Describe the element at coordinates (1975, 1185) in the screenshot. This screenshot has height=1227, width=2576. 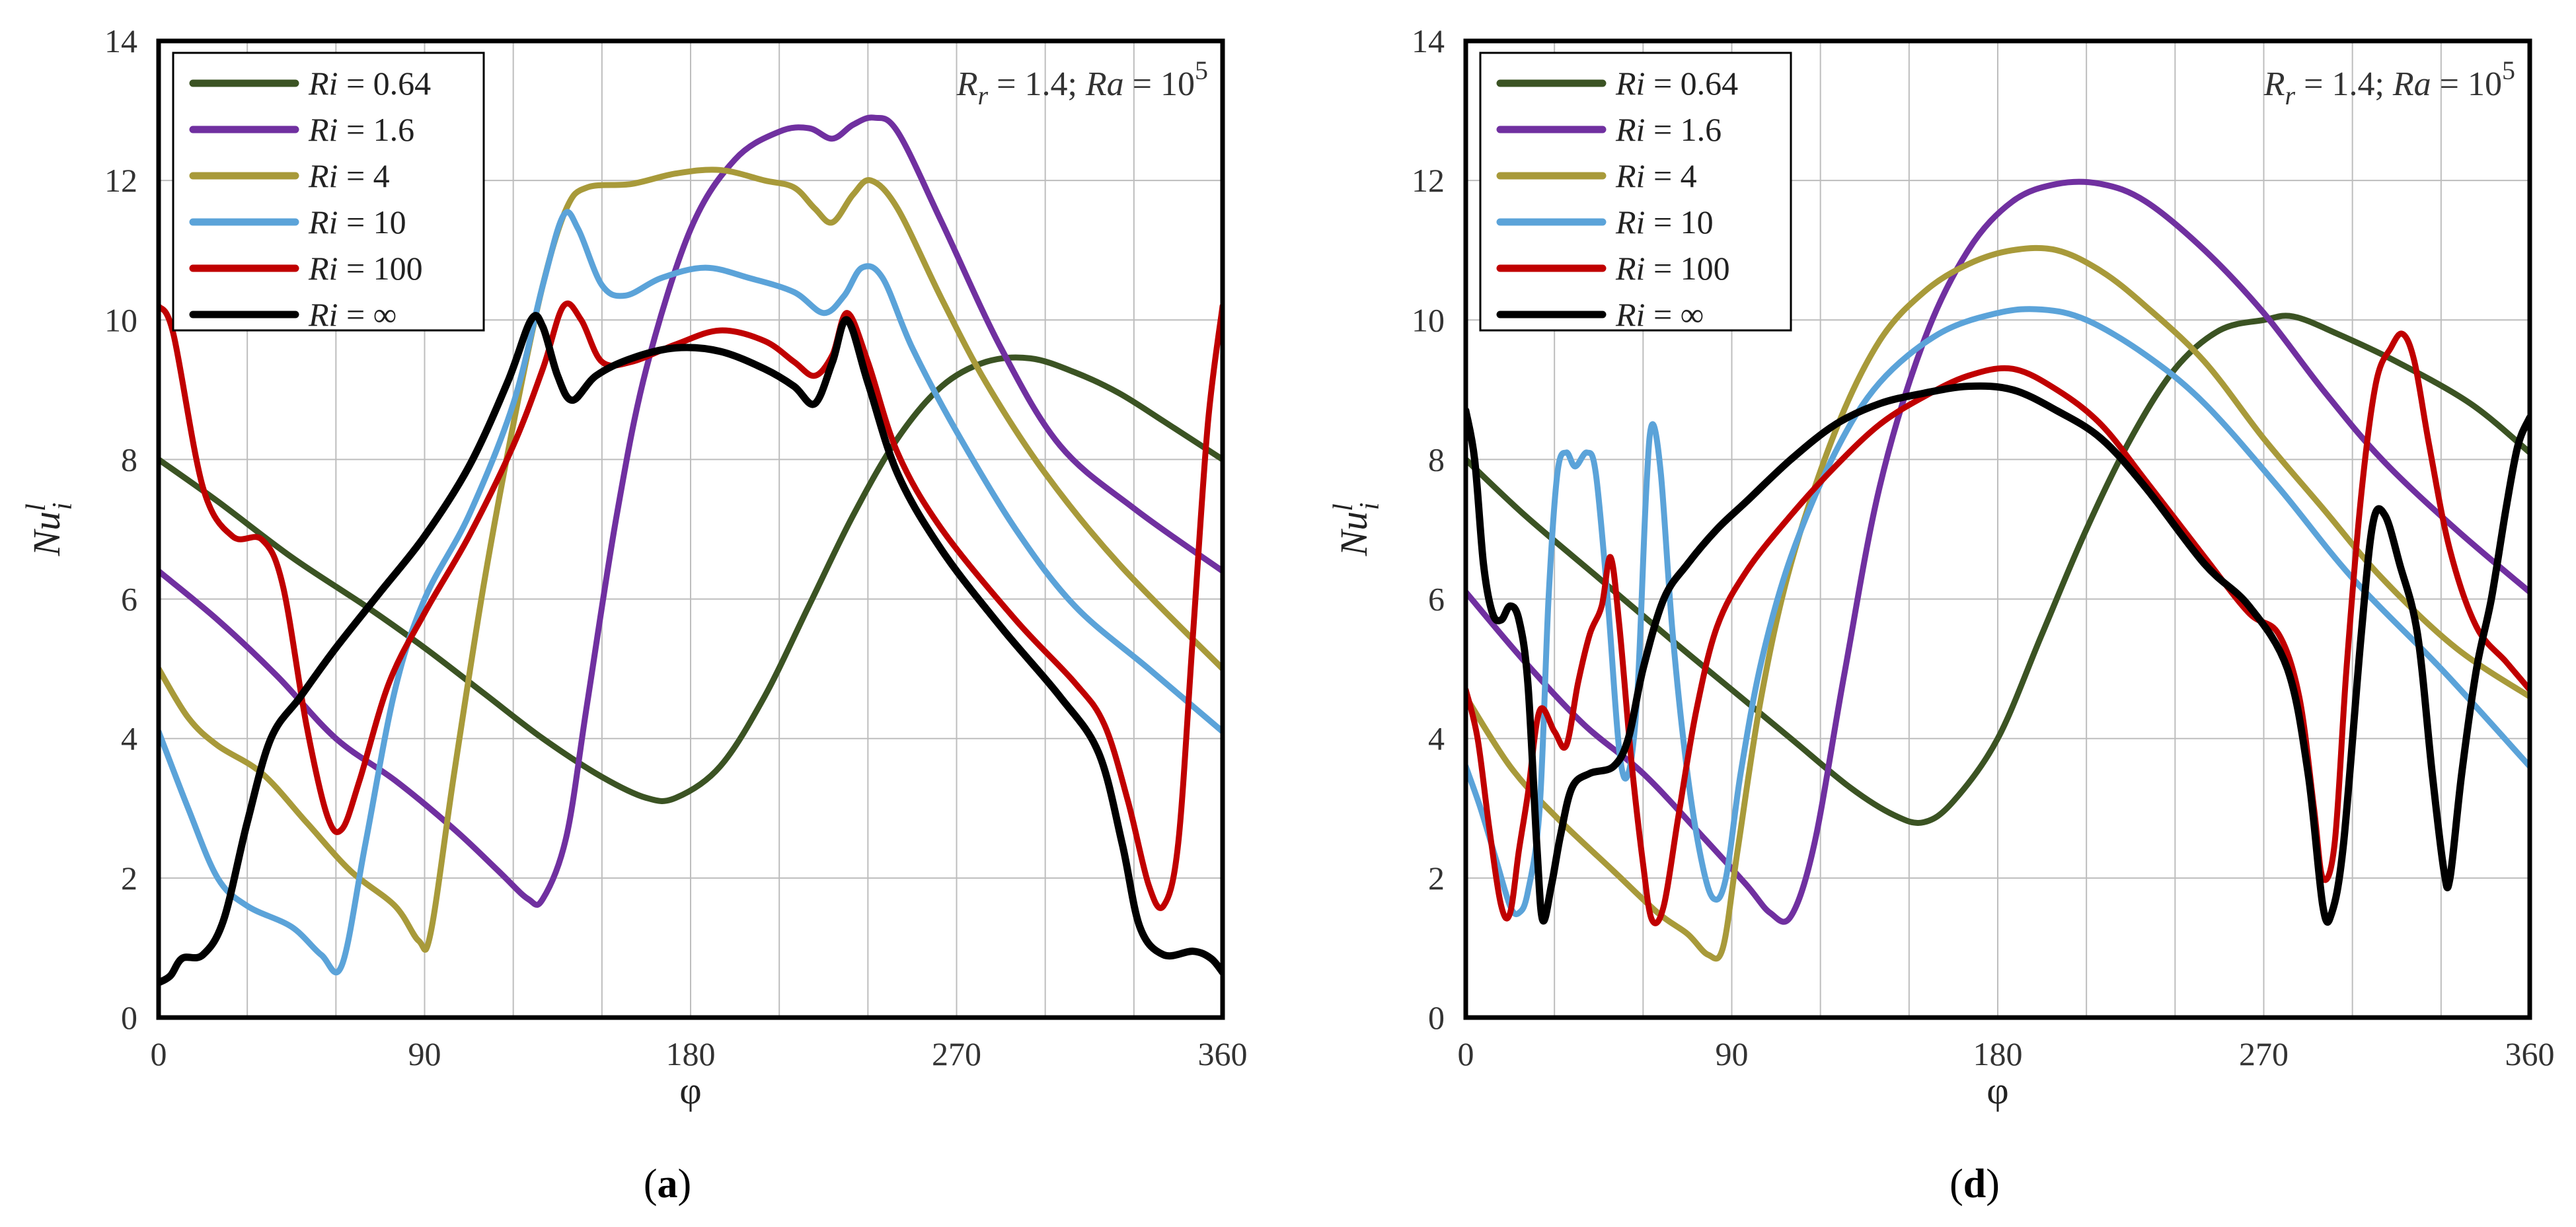
I see `panel-label-letter: d` at that location.